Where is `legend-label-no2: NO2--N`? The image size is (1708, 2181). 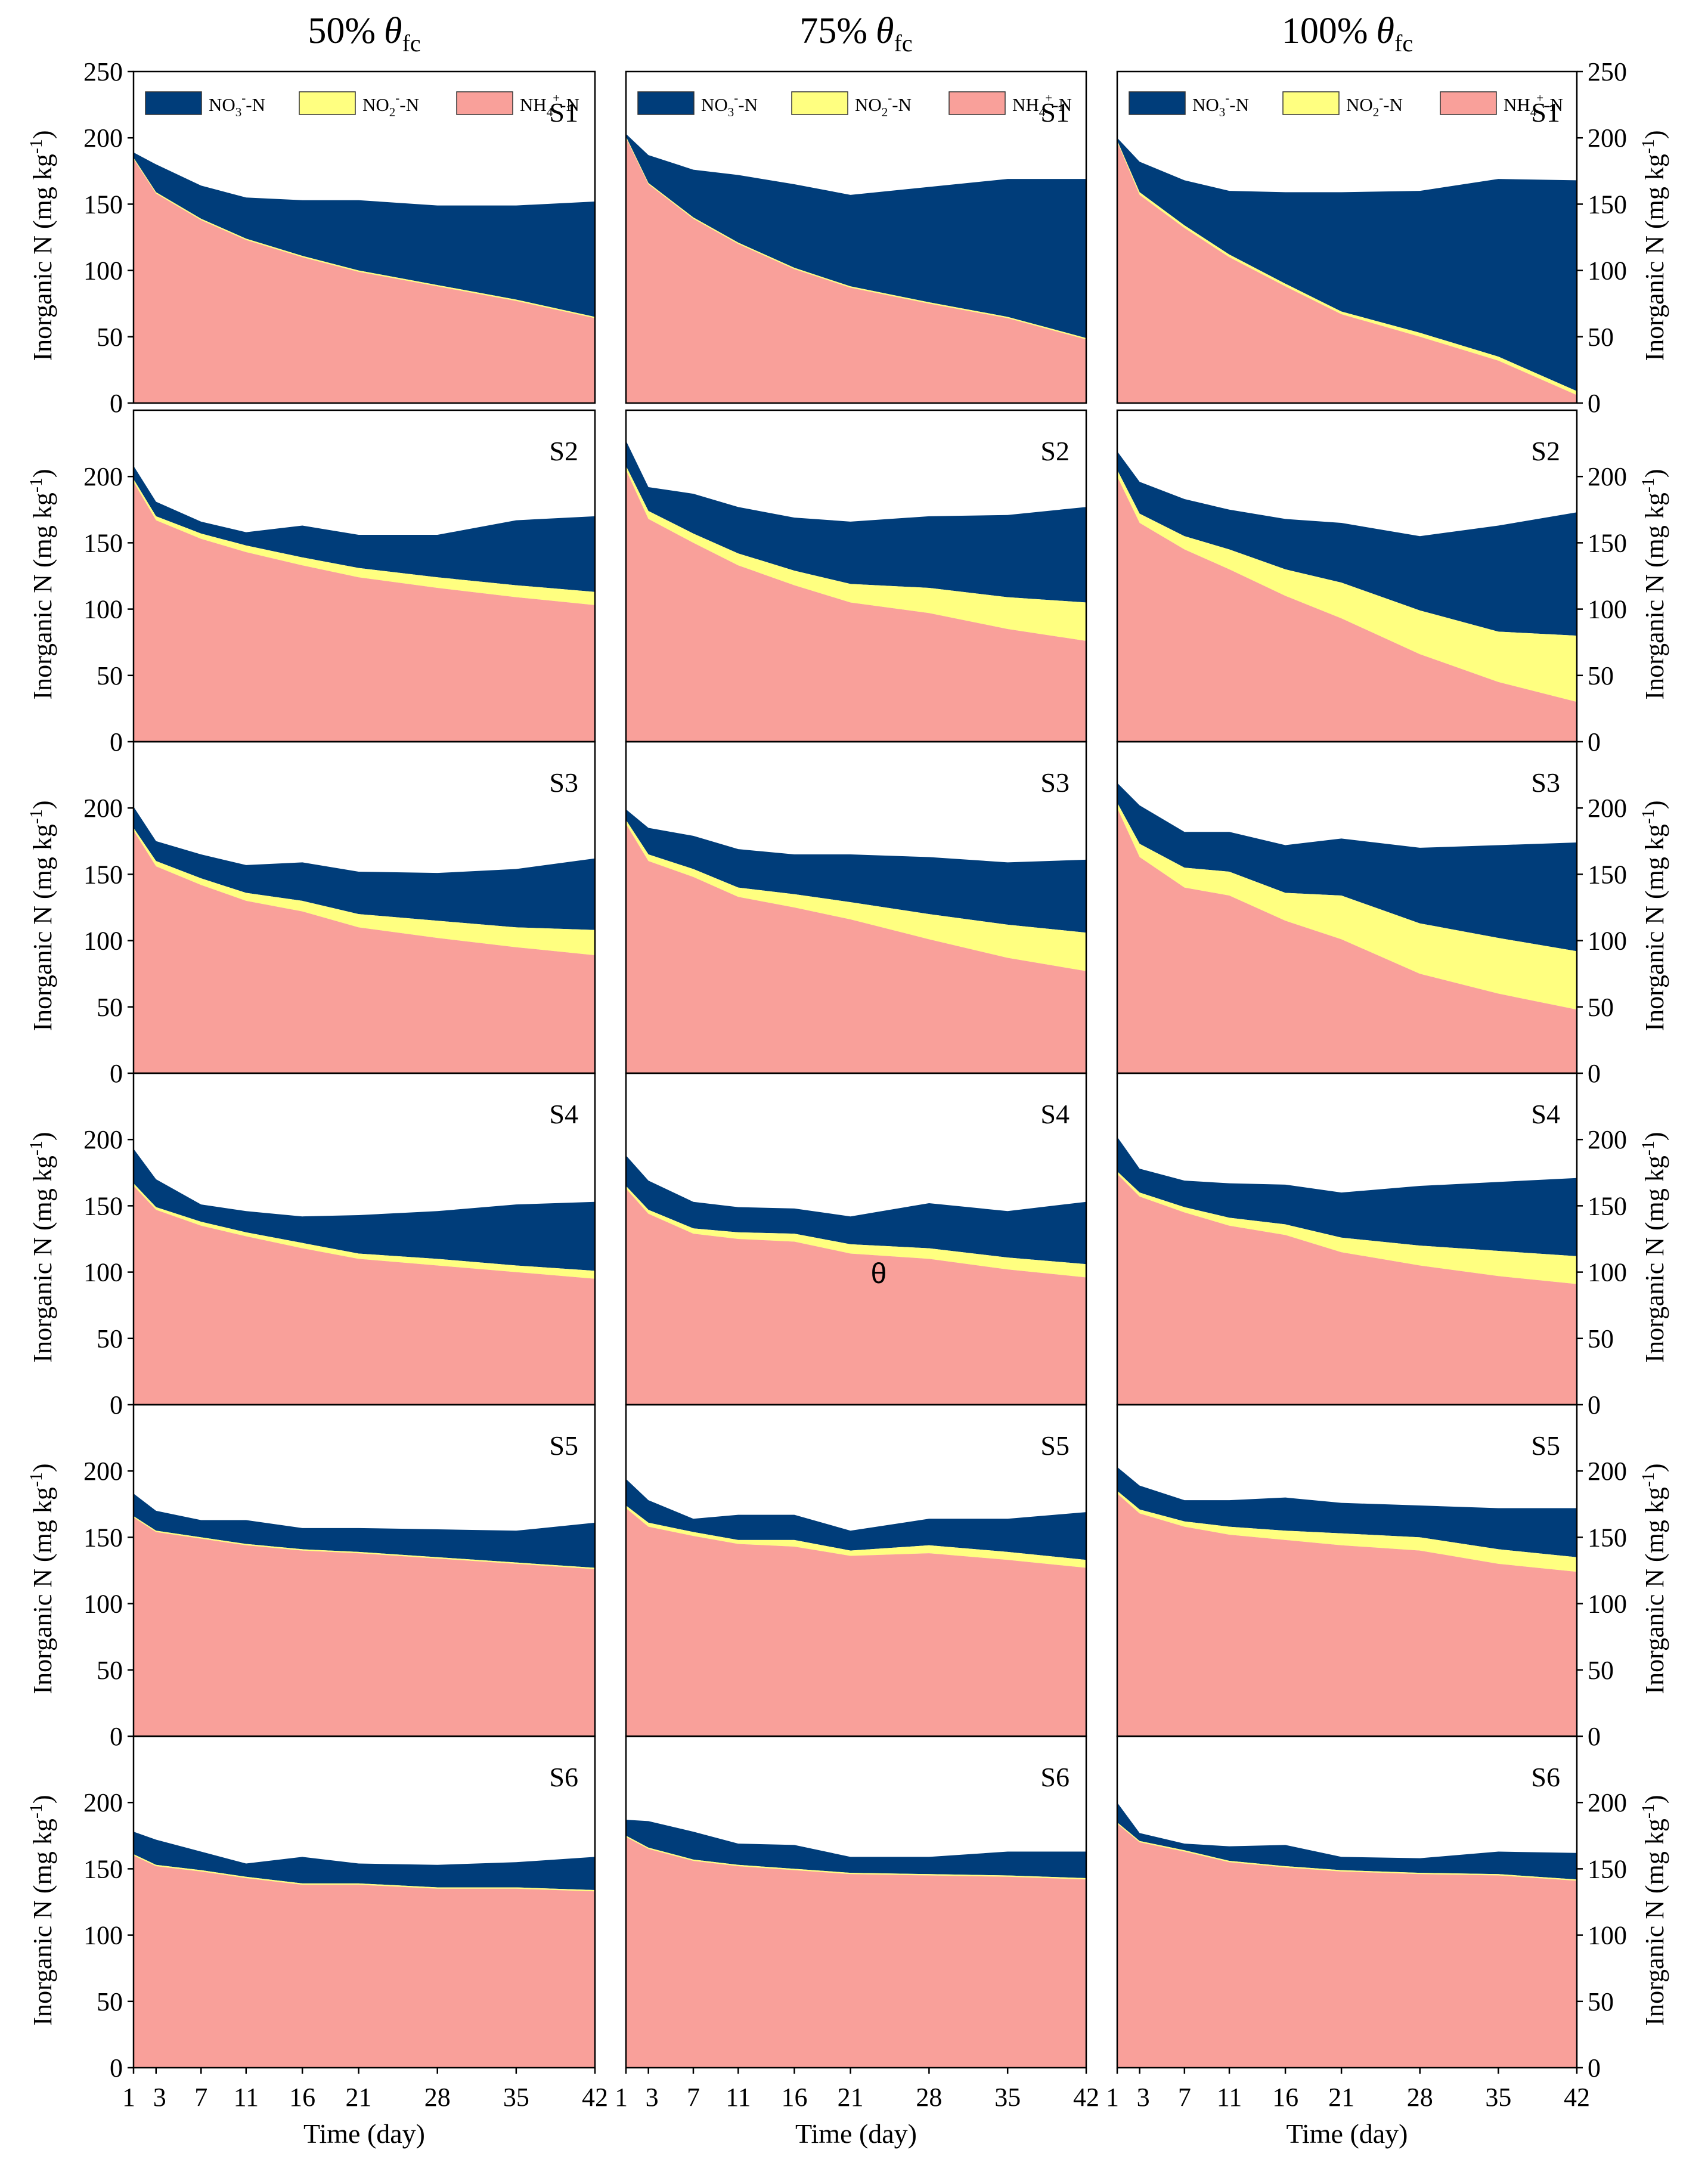 legend-label-no2: NO2--N is located at coordinates (390, 105).